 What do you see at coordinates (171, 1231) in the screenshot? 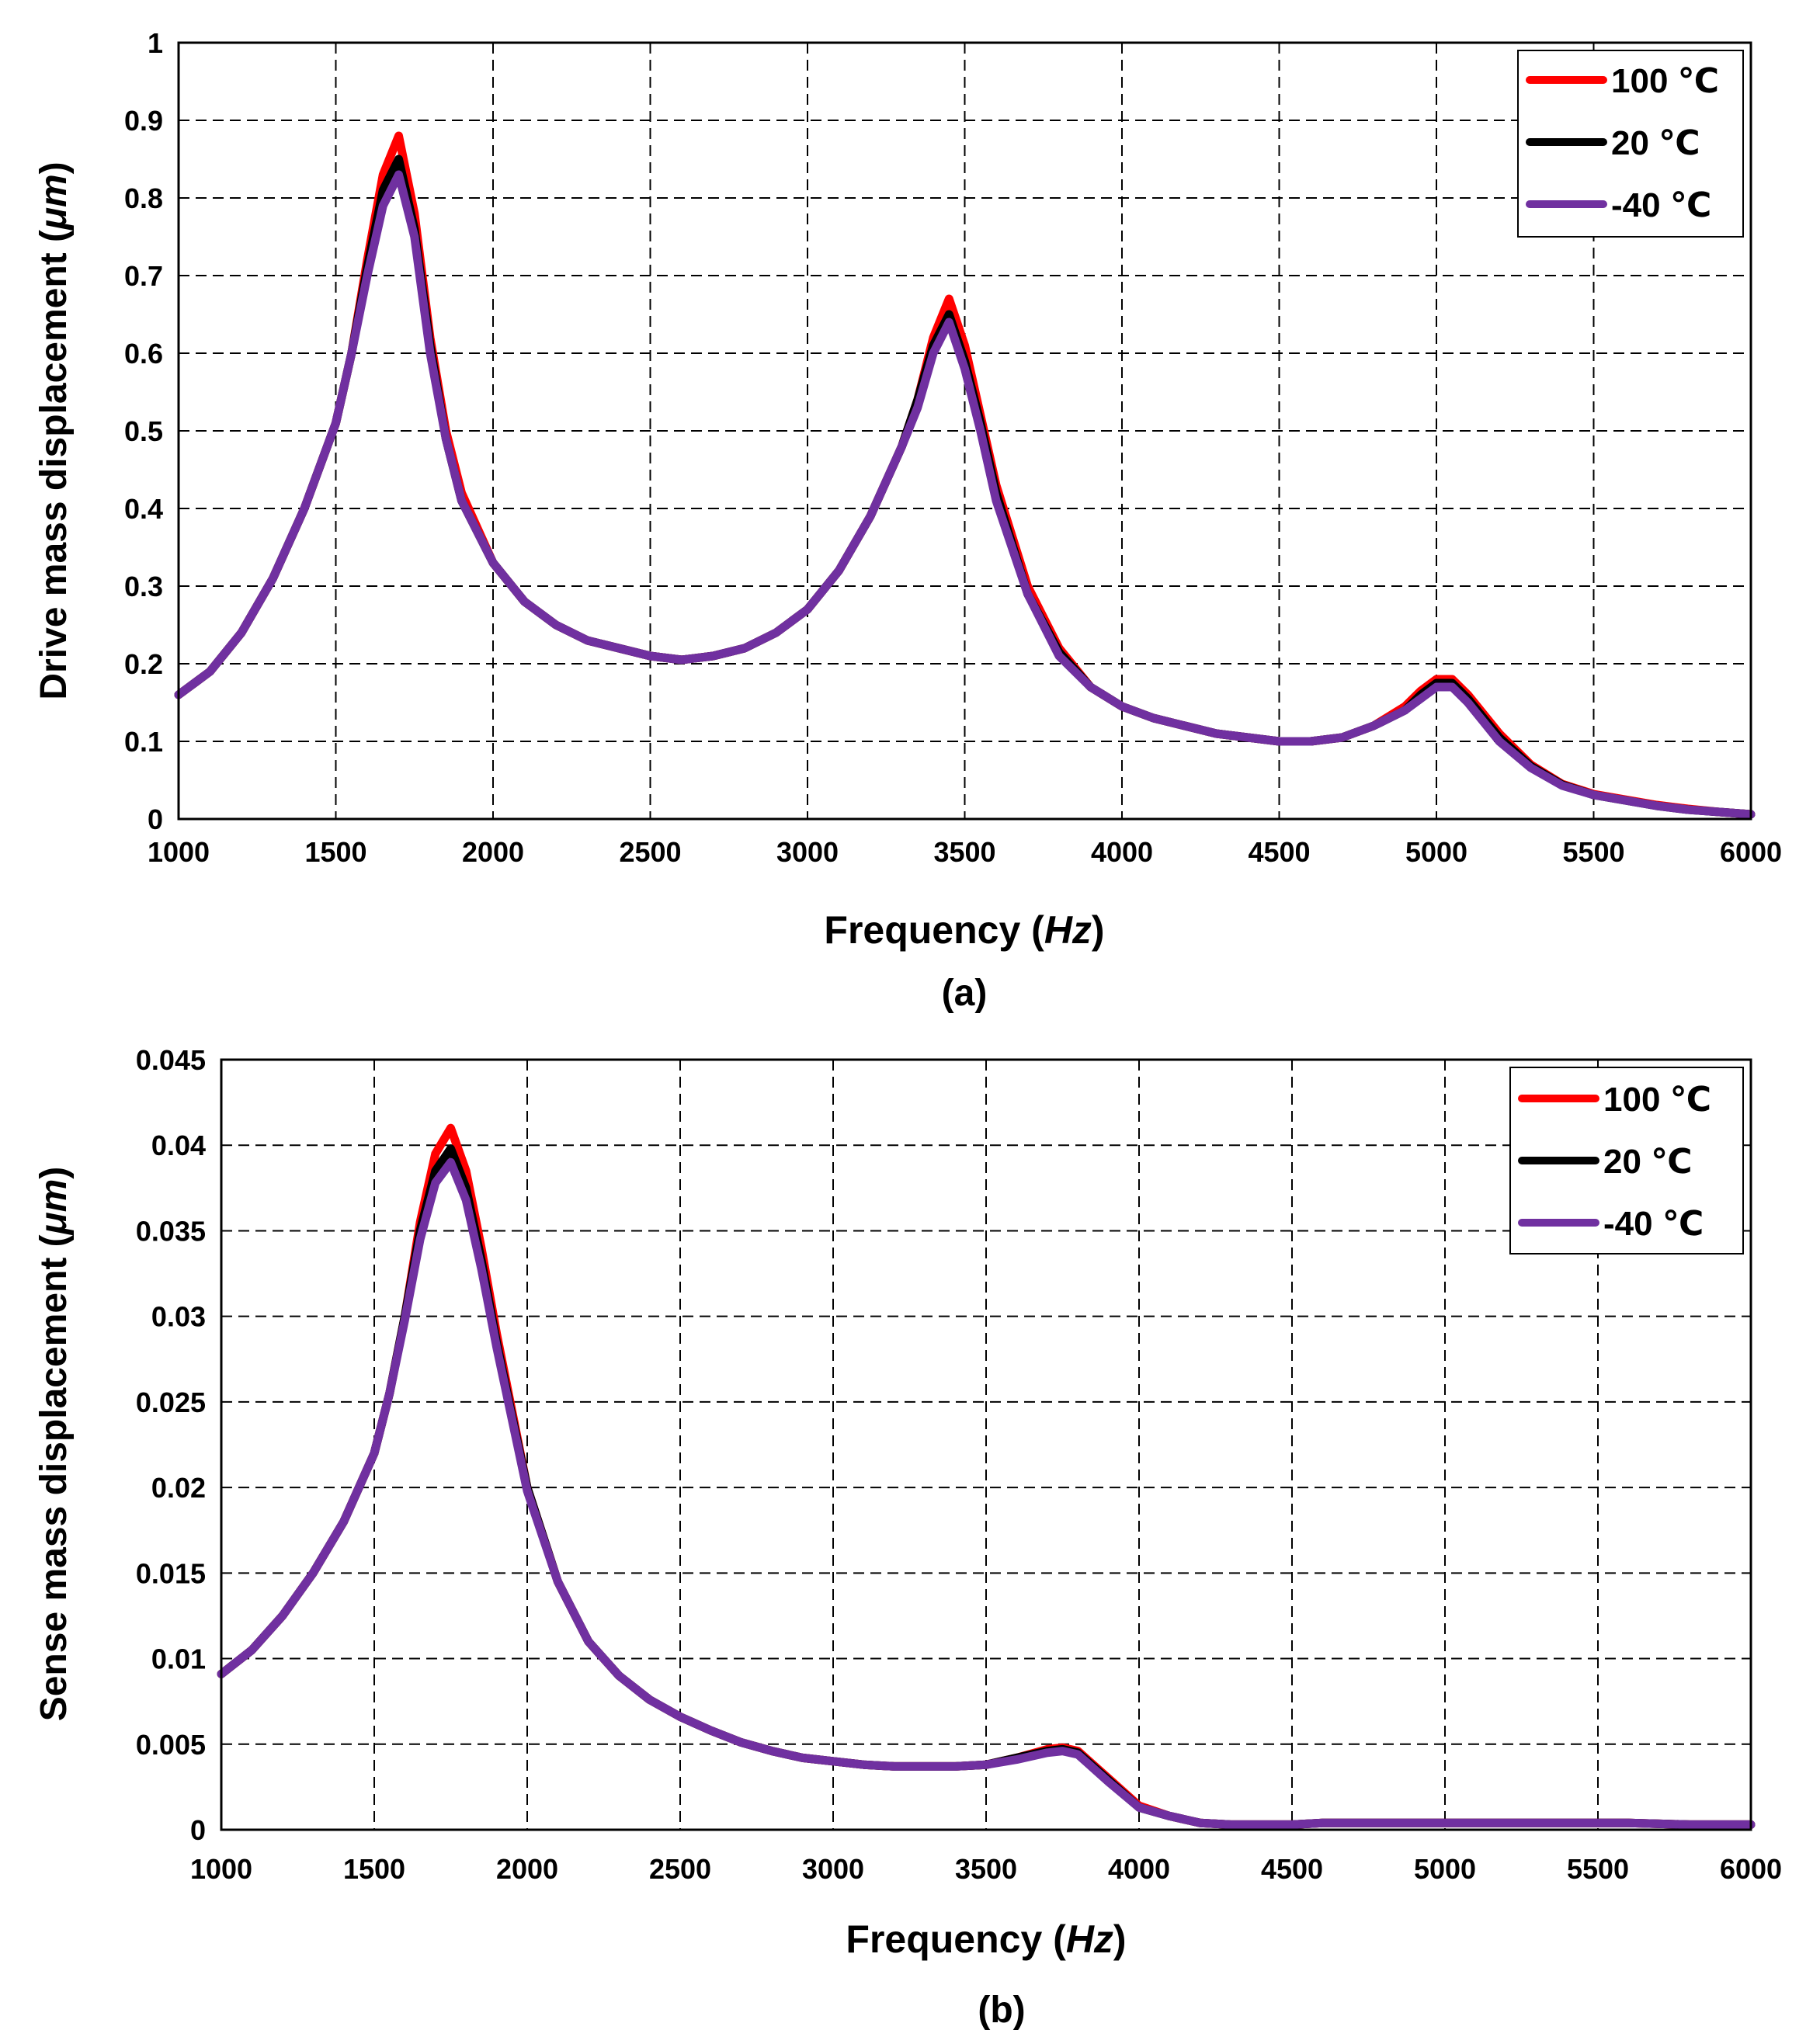
I see `chart-b-y-tick-label: 0.035` at bounding box center [171, 1231].